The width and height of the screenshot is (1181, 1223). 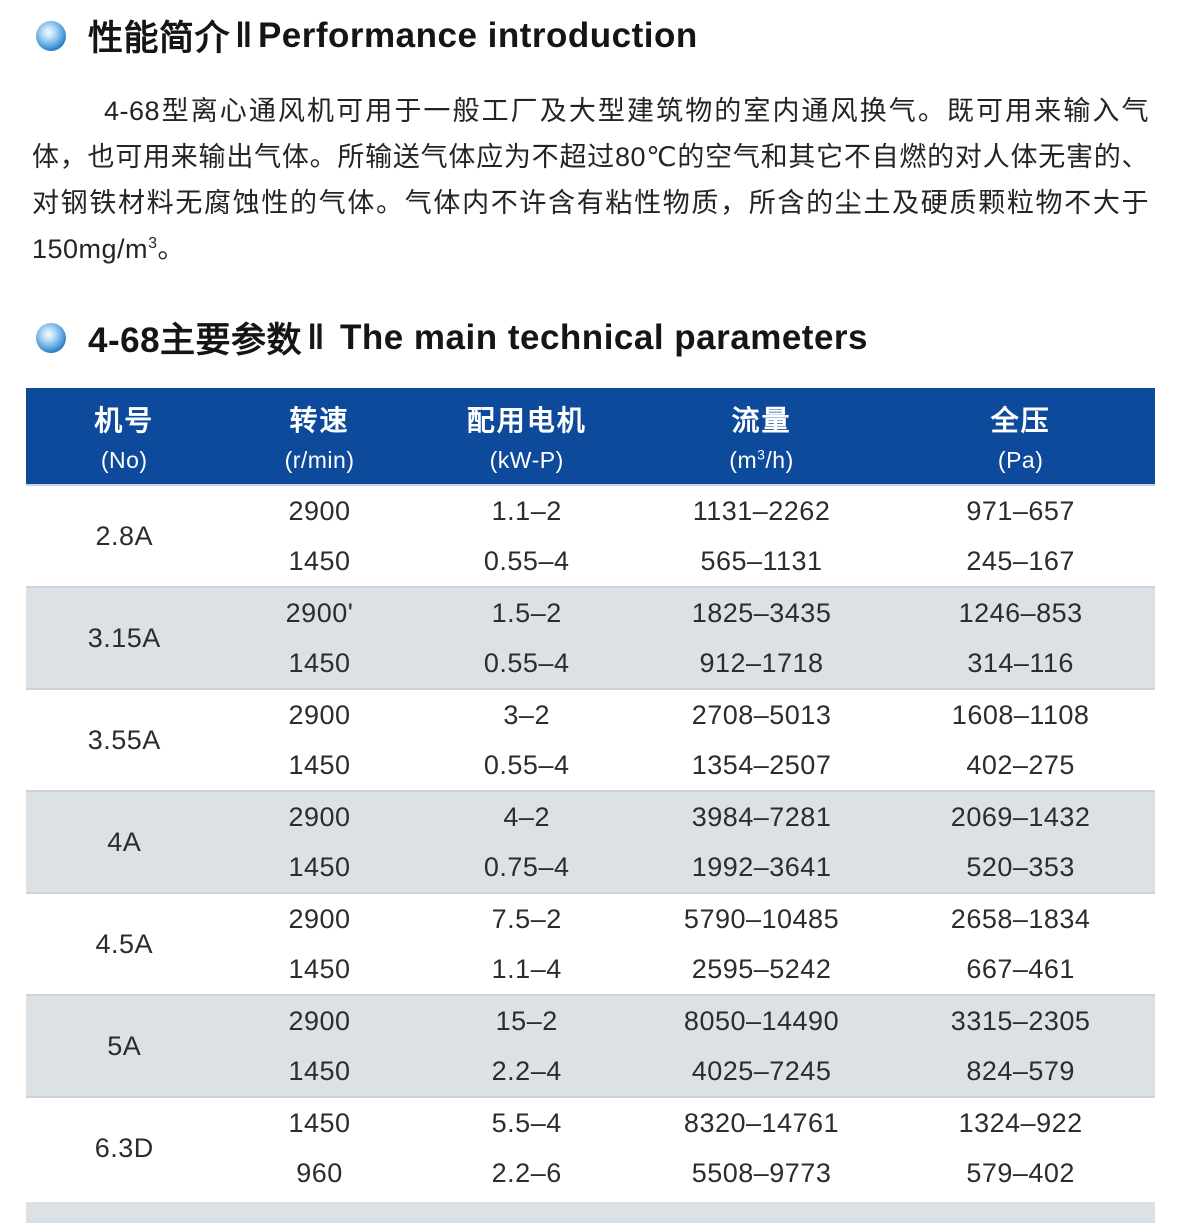 I want to click on section-header-performance: 性能简介 ‖ Performance introduction, so click(x=608, y=35).